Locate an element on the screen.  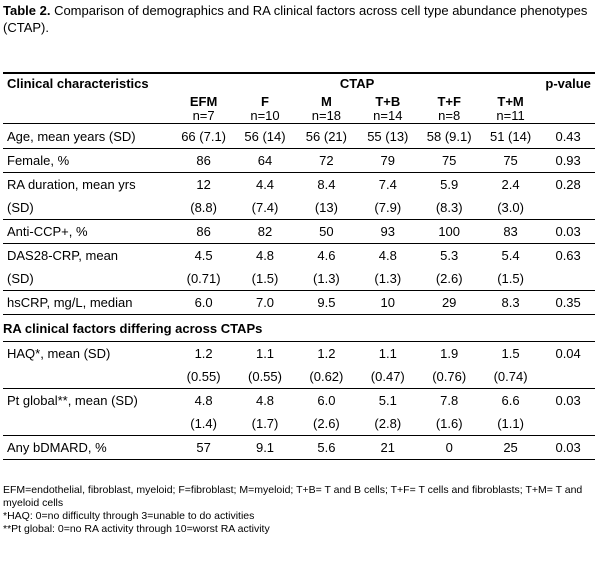
cell-pvalue: 0.63 is located at coordinates (568, 255).